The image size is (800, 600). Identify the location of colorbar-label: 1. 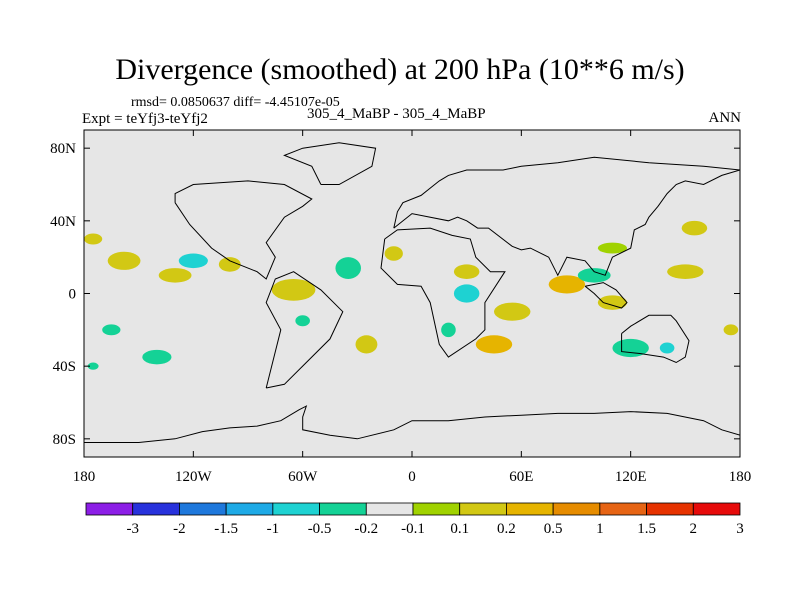
(600, 529).